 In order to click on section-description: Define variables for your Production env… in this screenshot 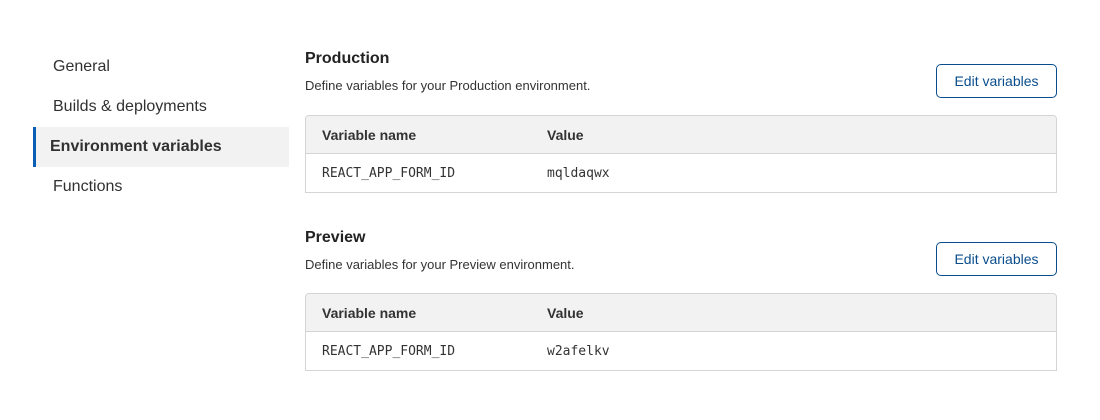, I will do `click(448, 85)`.